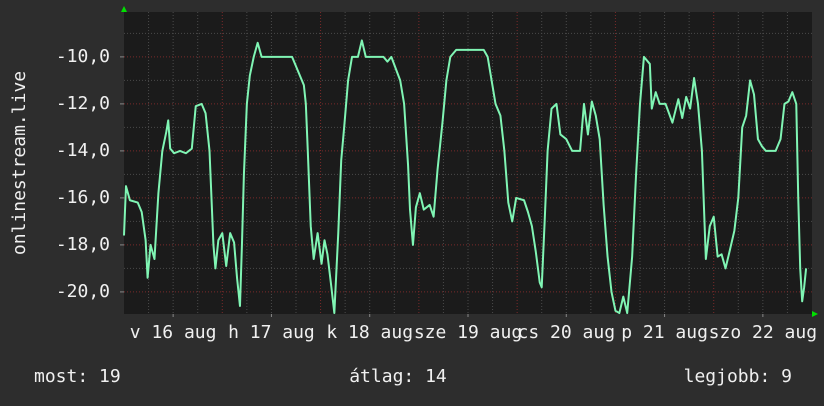  I want to click on x-tick-label: p 21 aug, so click(664, 332).